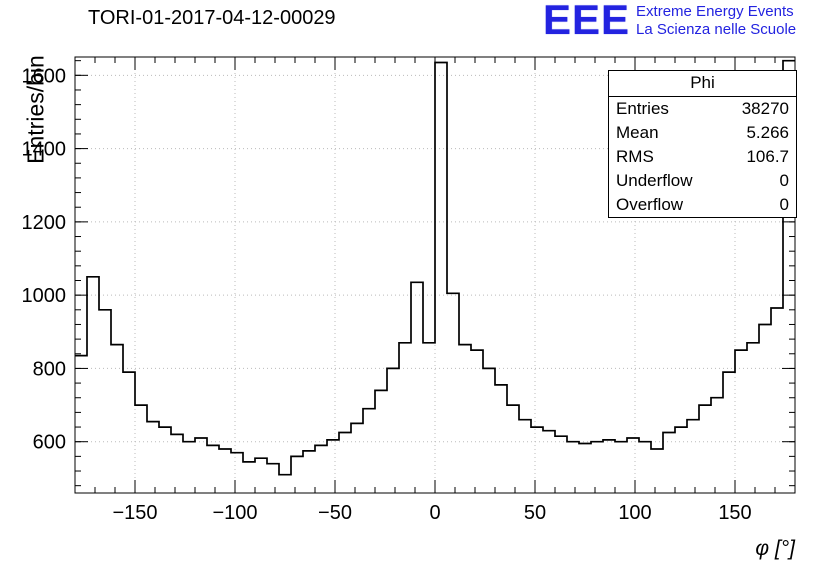  I want to click on x-tick-label: −150, so click(134, 513).